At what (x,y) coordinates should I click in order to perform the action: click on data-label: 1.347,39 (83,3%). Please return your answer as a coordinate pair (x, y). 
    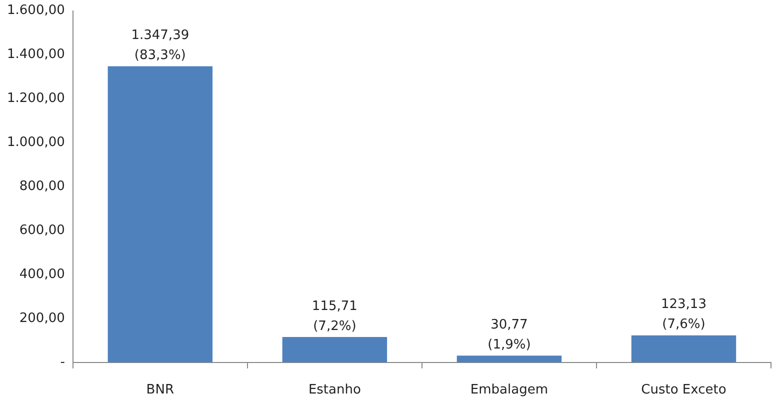
    Looking at the image, I should click on (160, 46).